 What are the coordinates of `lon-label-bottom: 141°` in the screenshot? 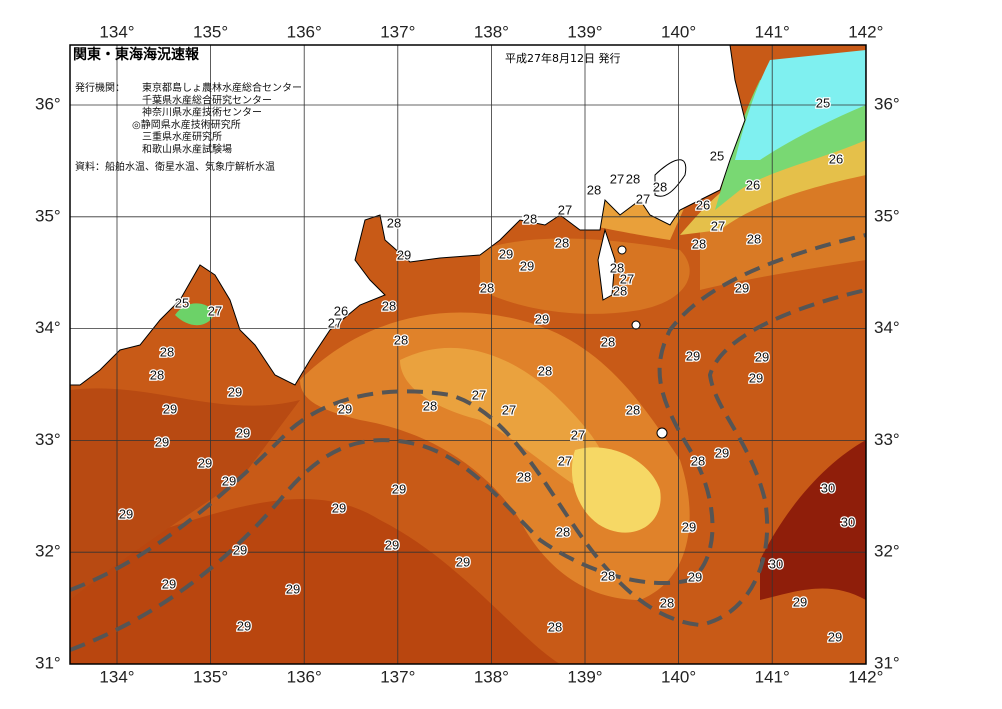 It's located at (772, 676).